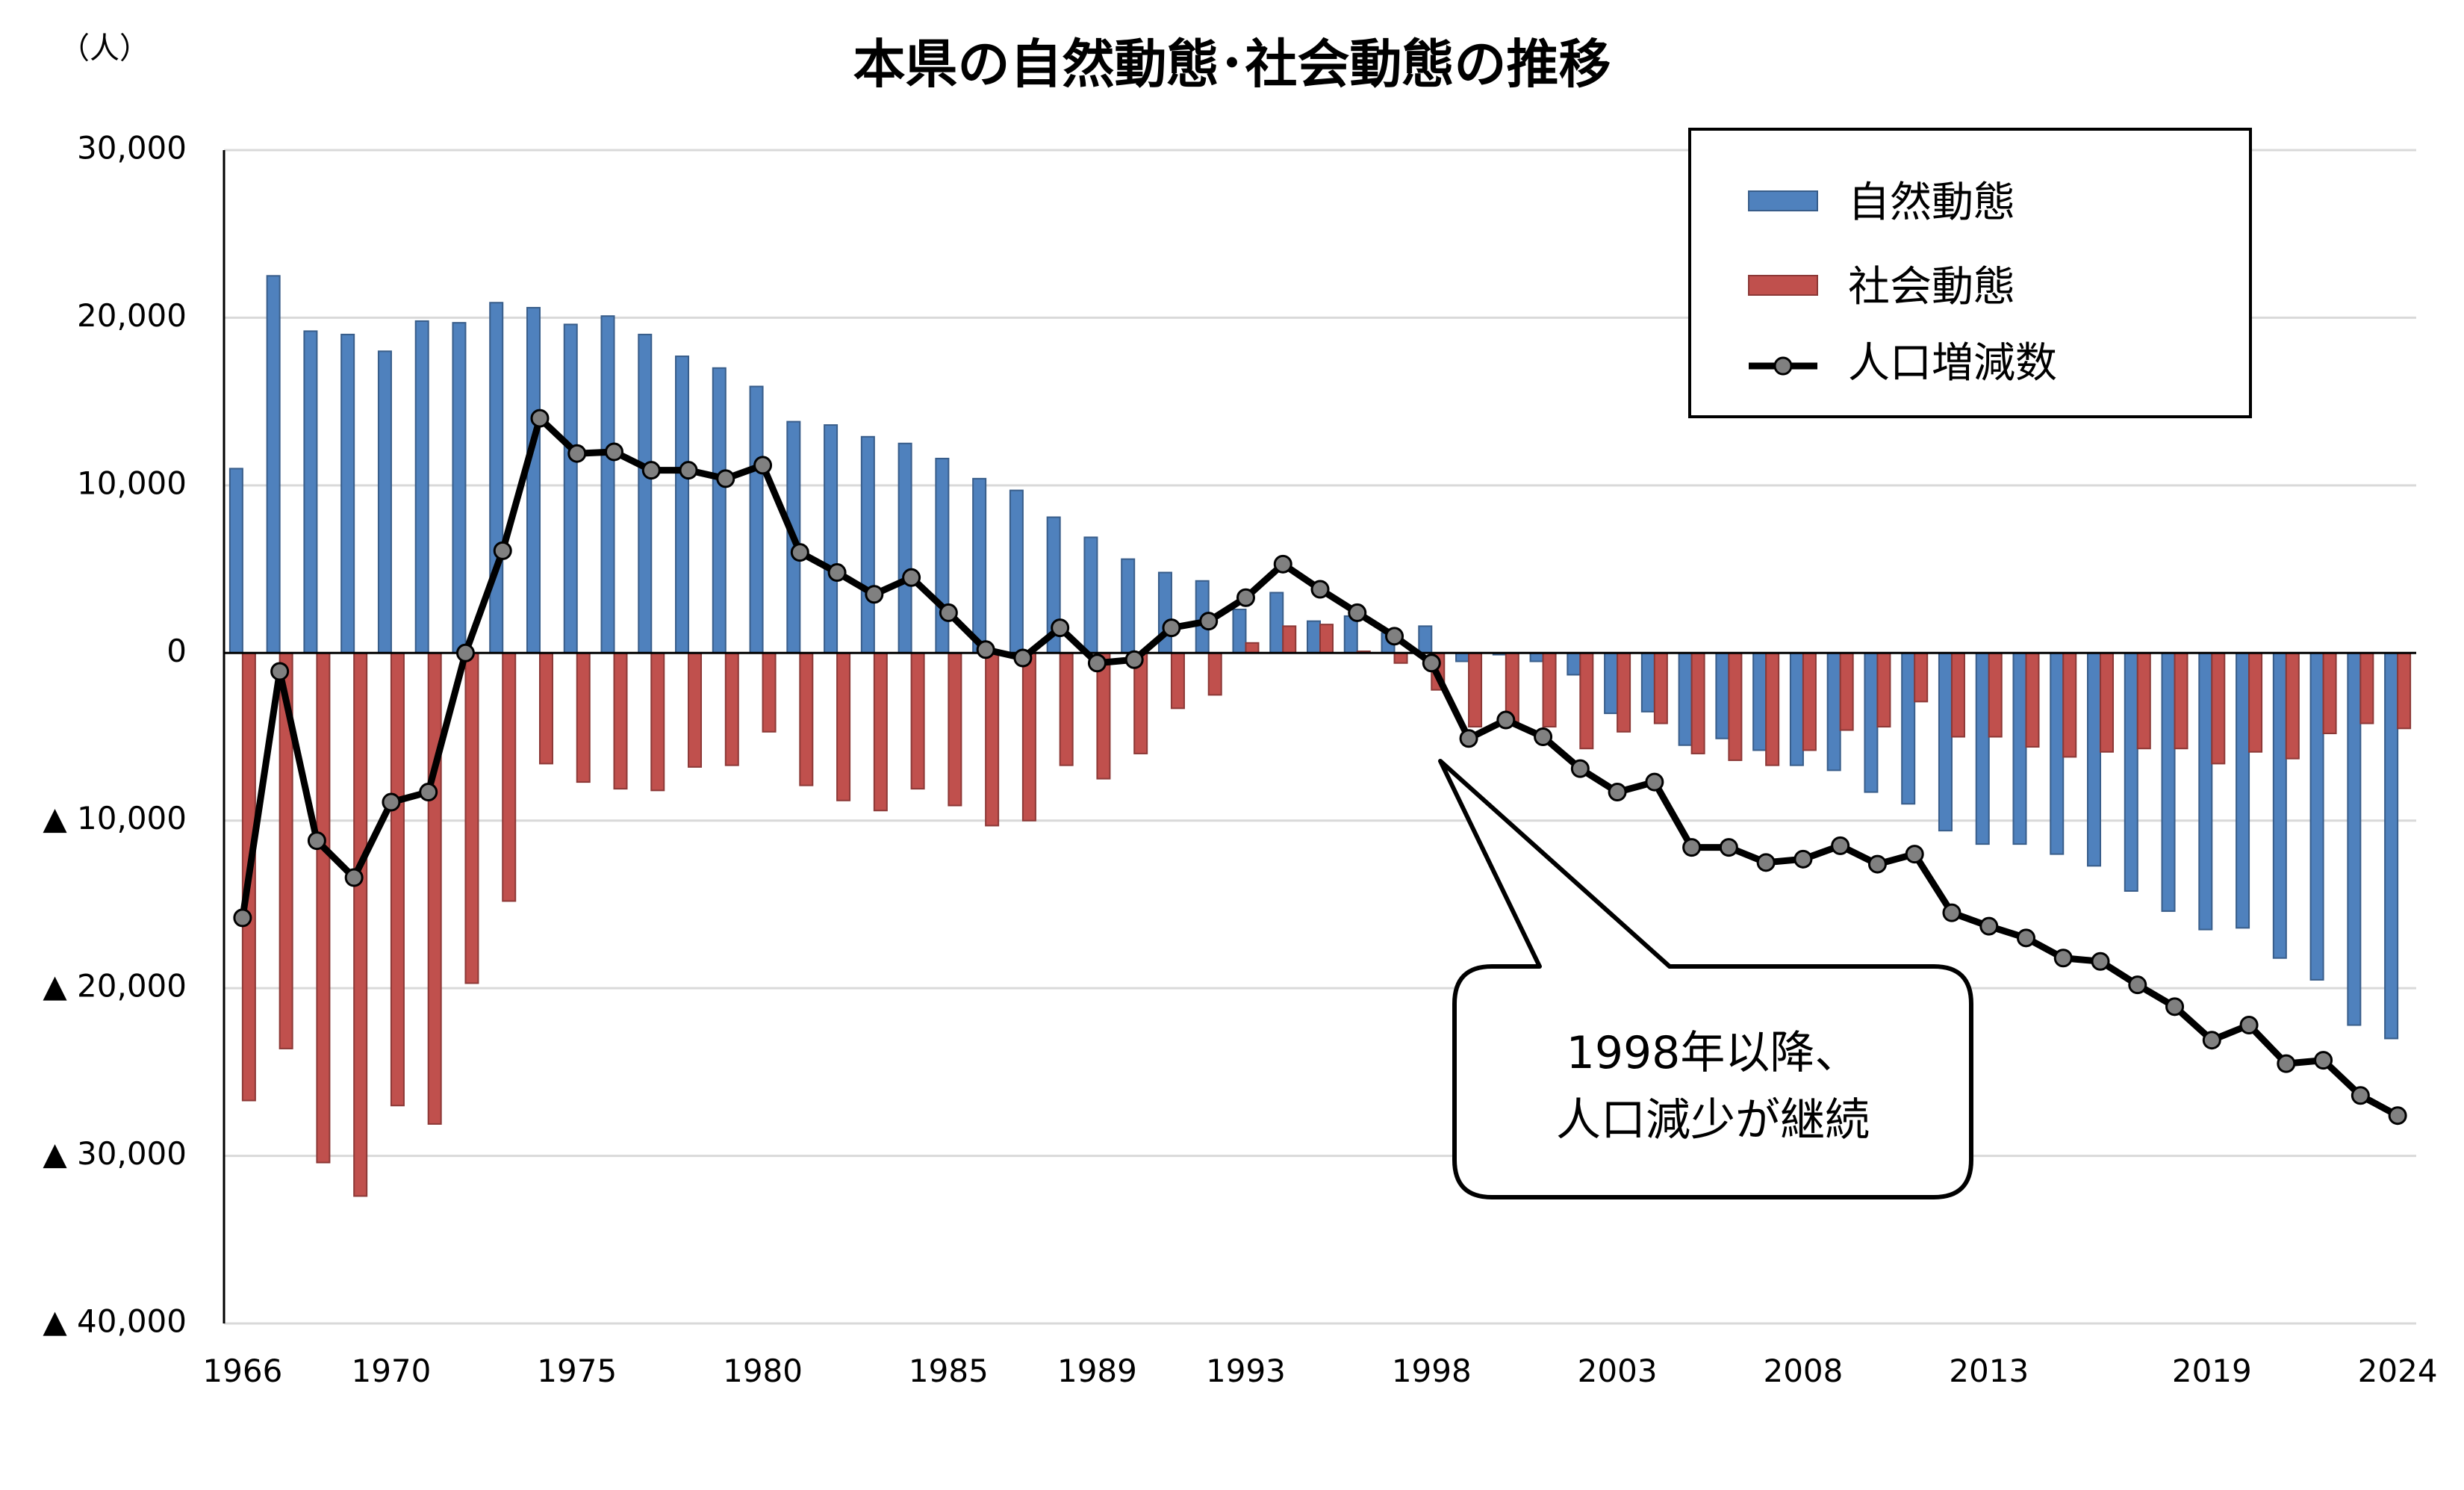  What do you see at coordinates (1952, 363) in the screenshot?
I see `legend-label-total: 人口増減数` at bounding box center [1952, 363].